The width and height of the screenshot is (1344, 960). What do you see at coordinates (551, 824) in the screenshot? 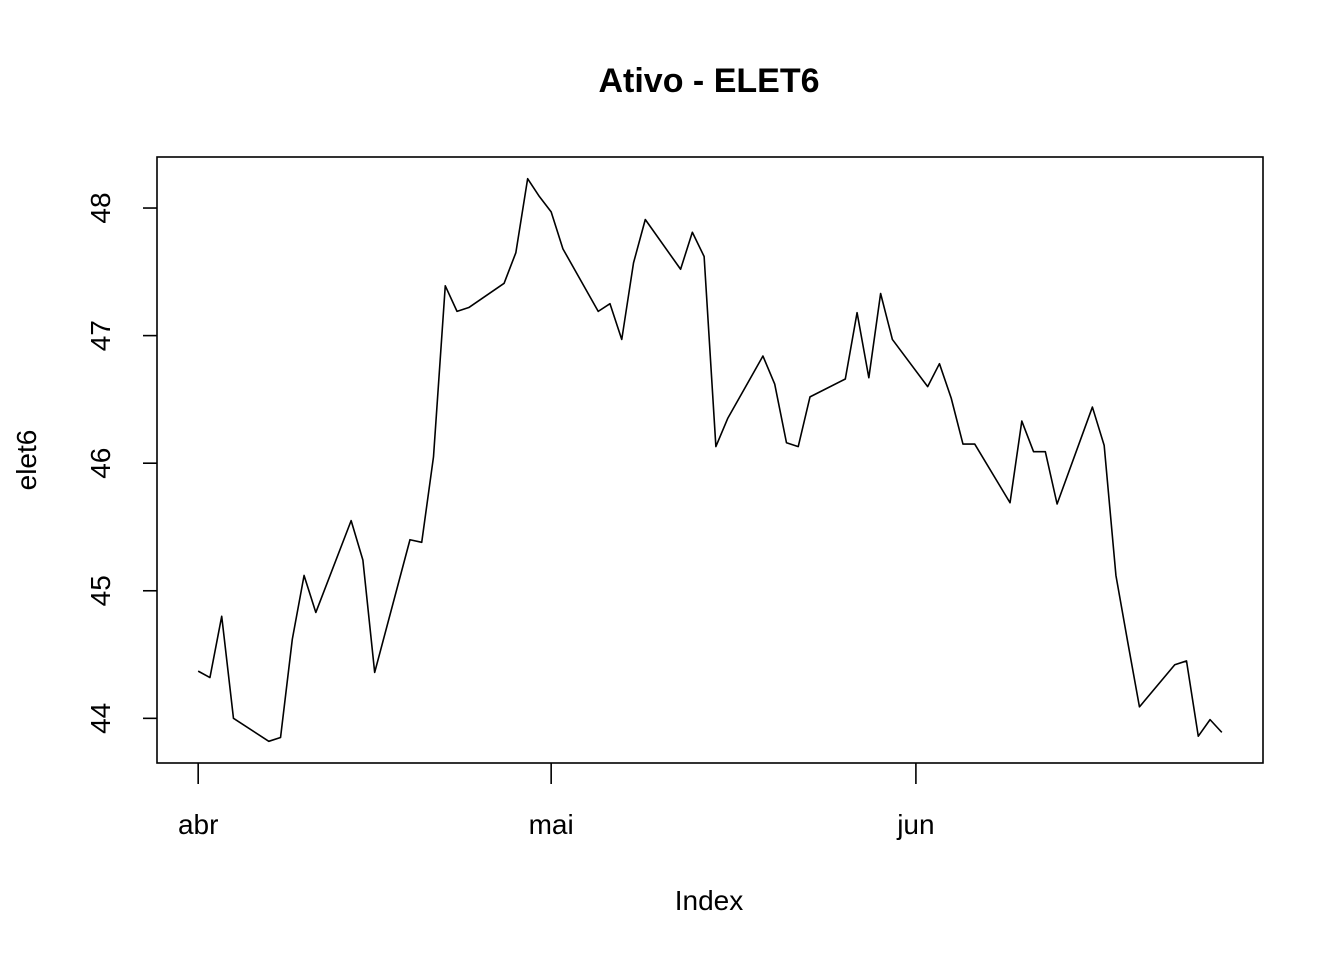
I see `x-tick-label: mai` at bounding box center [551, 824].